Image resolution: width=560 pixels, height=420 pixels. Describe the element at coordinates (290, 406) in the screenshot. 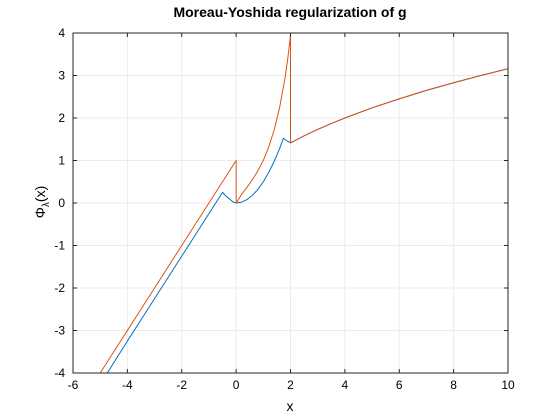

I see `x-axis-label: x` at that location.